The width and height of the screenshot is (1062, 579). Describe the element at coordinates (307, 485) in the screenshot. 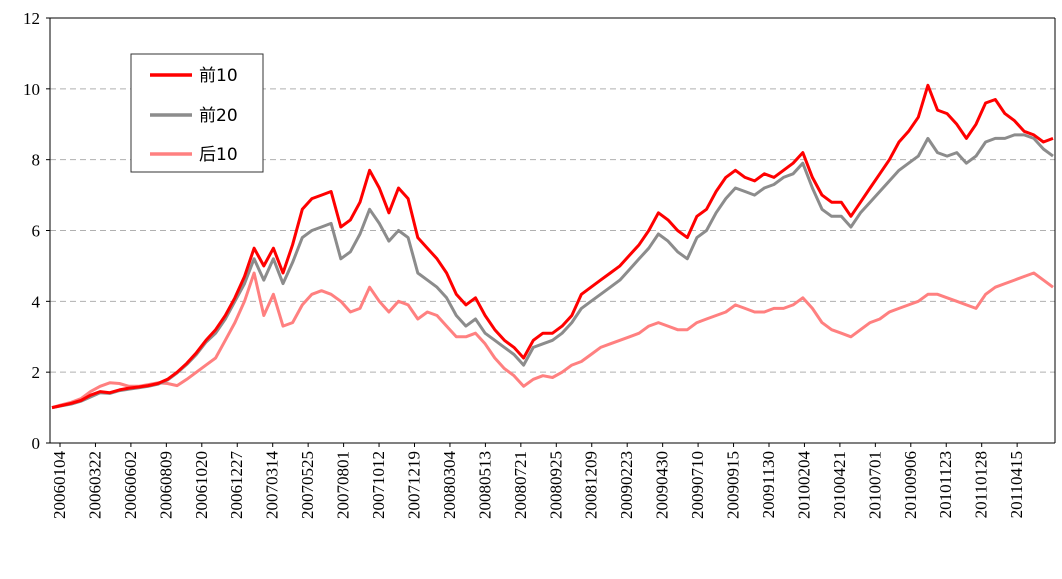

I see `x-tick-label: 20070525` at that location.